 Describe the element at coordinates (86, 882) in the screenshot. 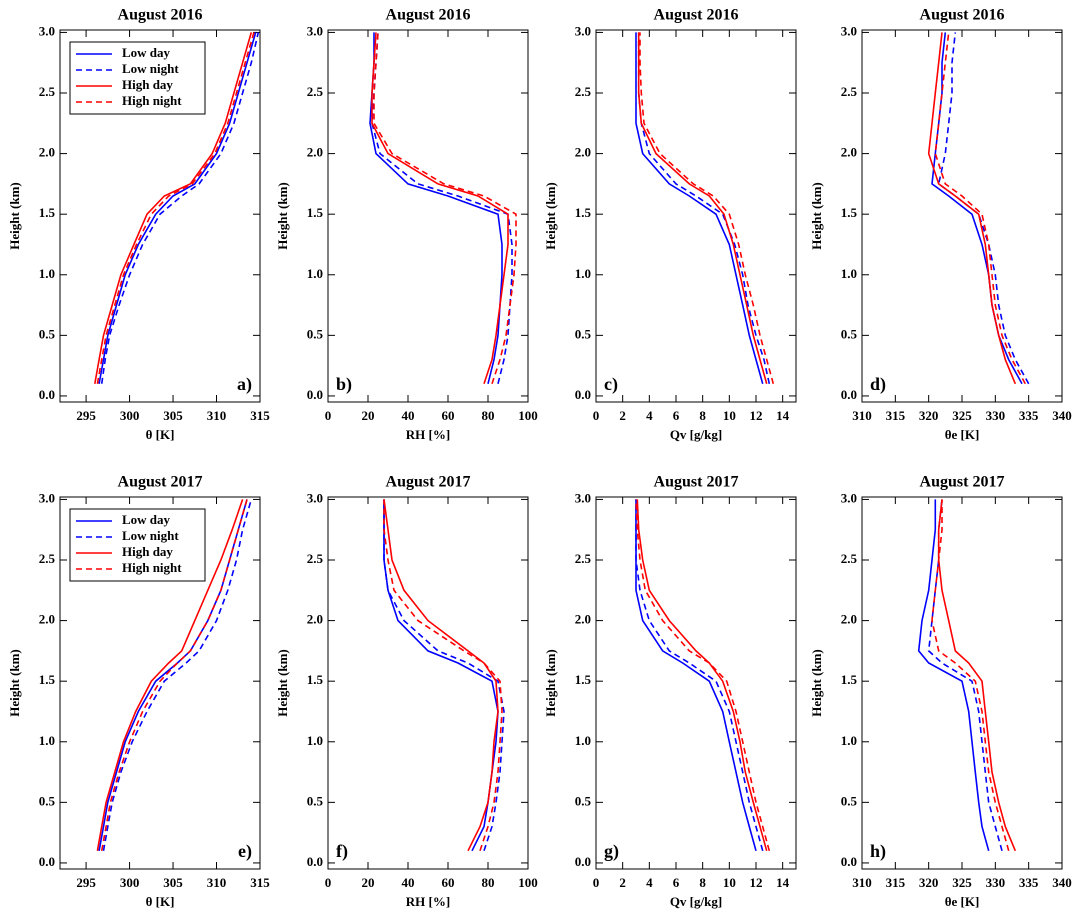

I see `x-tick-label: 295` at that location.